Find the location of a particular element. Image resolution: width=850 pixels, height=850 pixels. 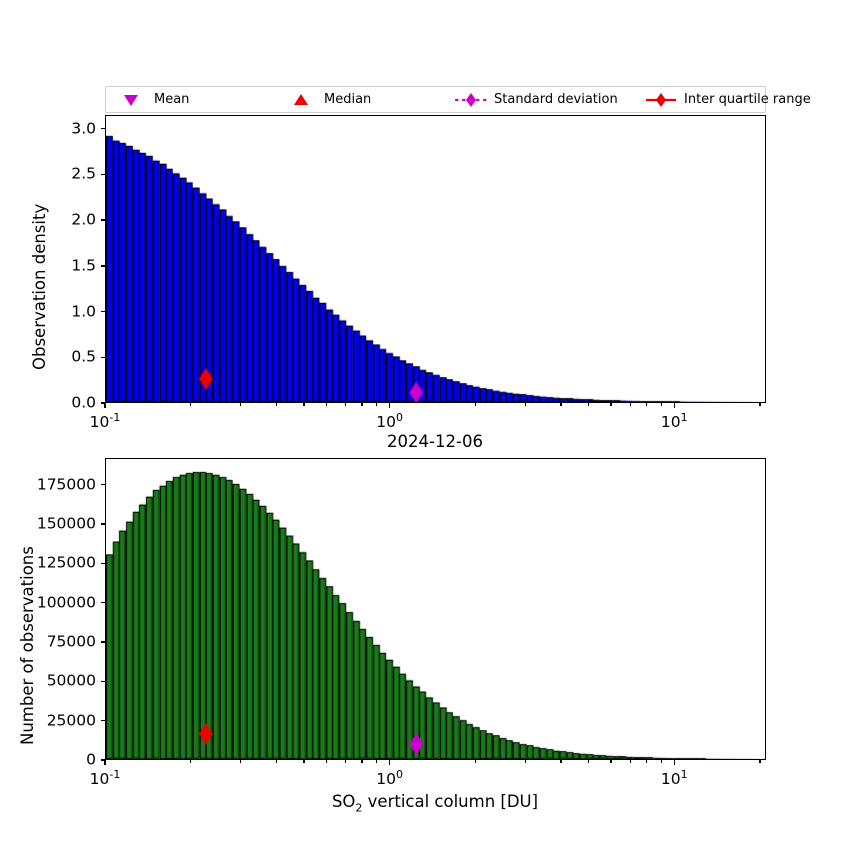

y-tick-label: 0.5 is located at coordinates (83, 356).